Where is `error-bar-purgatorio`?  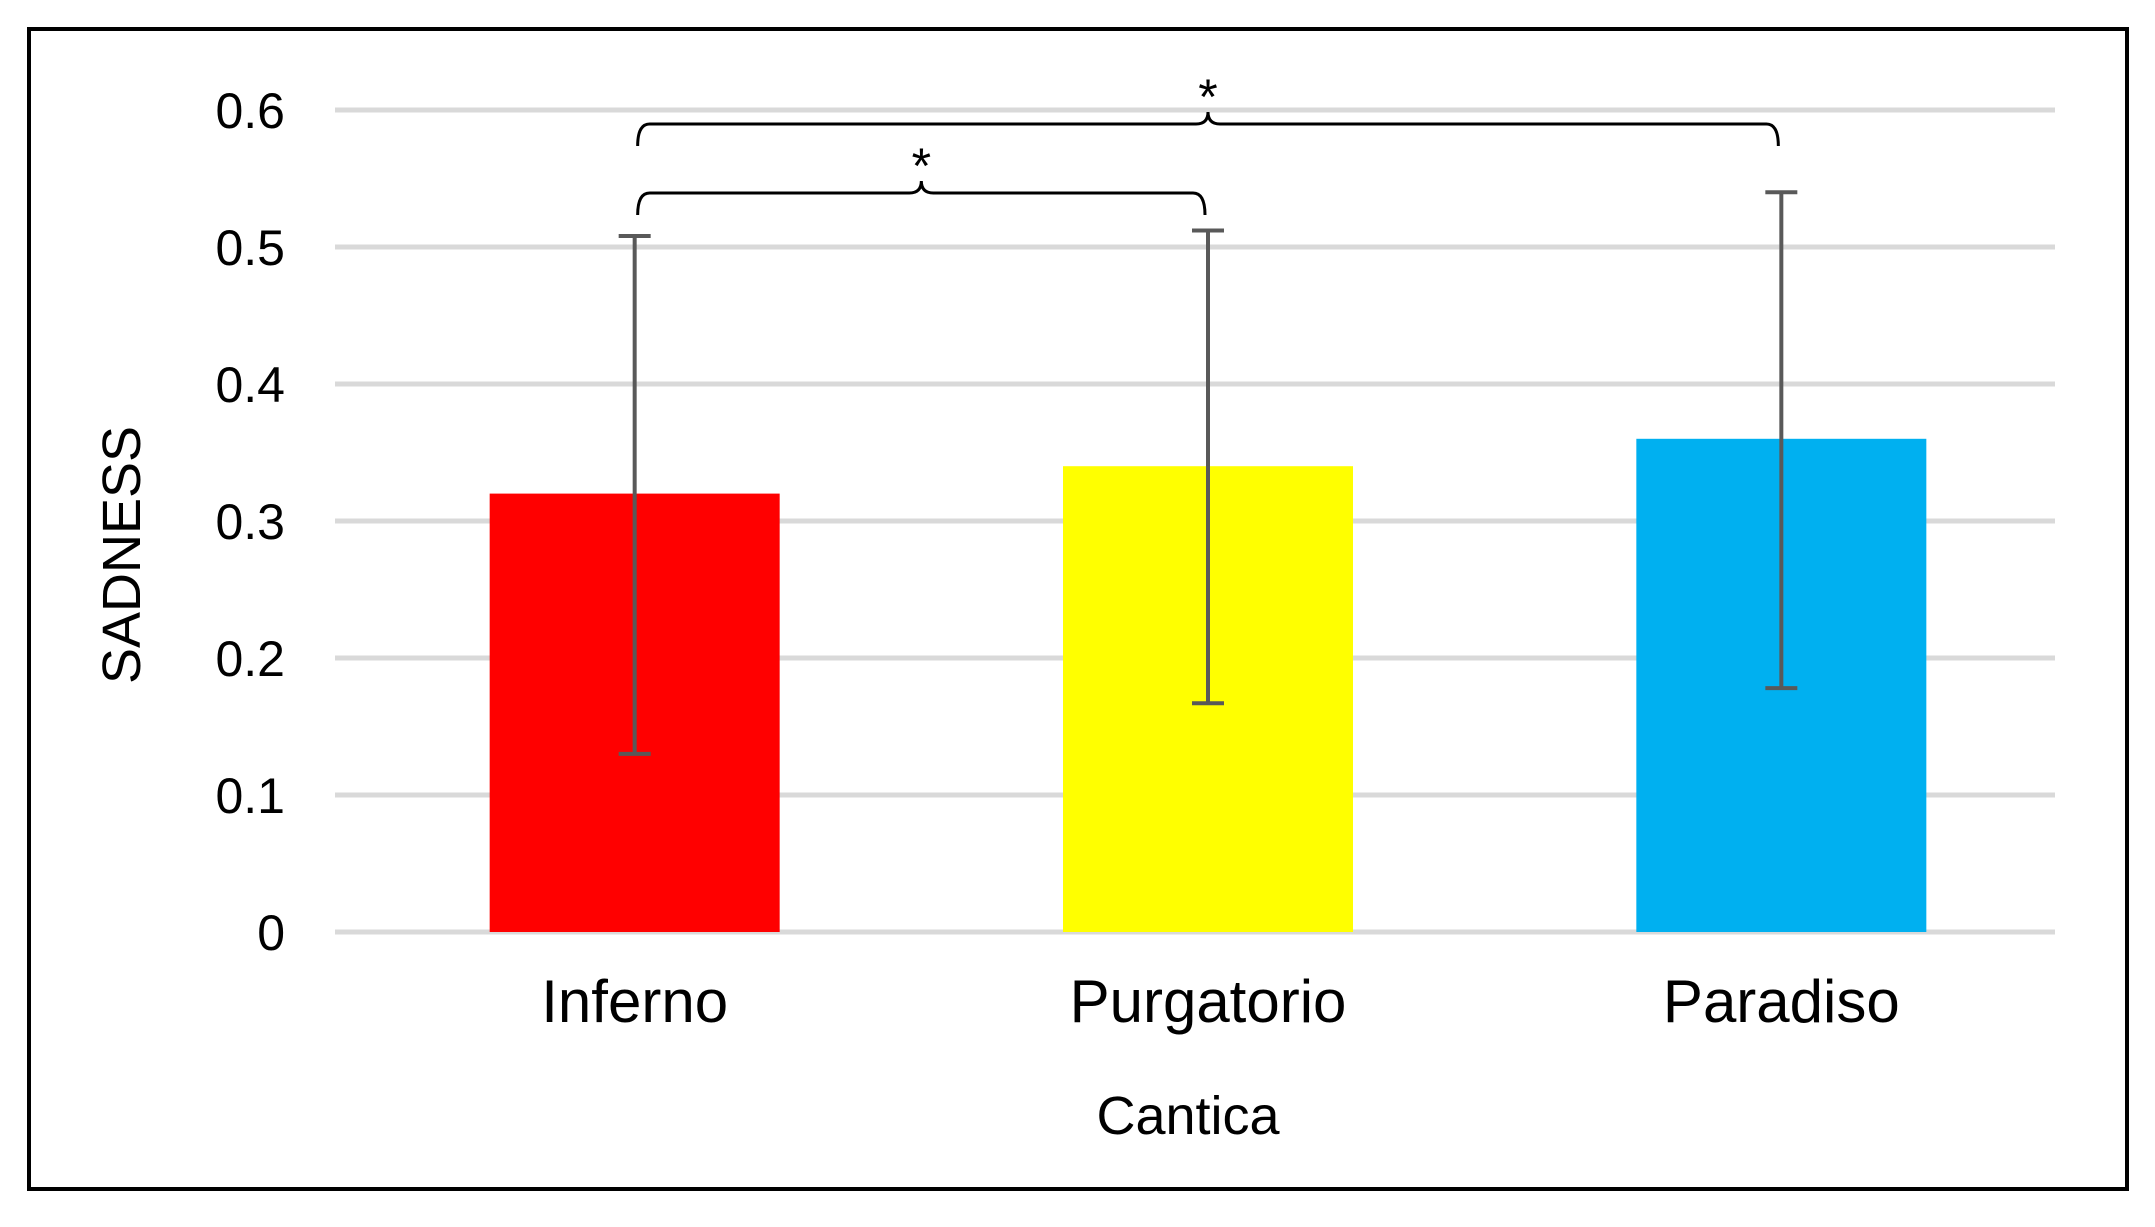 error-bar-purgatorio is located at coordinates (1208, 467).